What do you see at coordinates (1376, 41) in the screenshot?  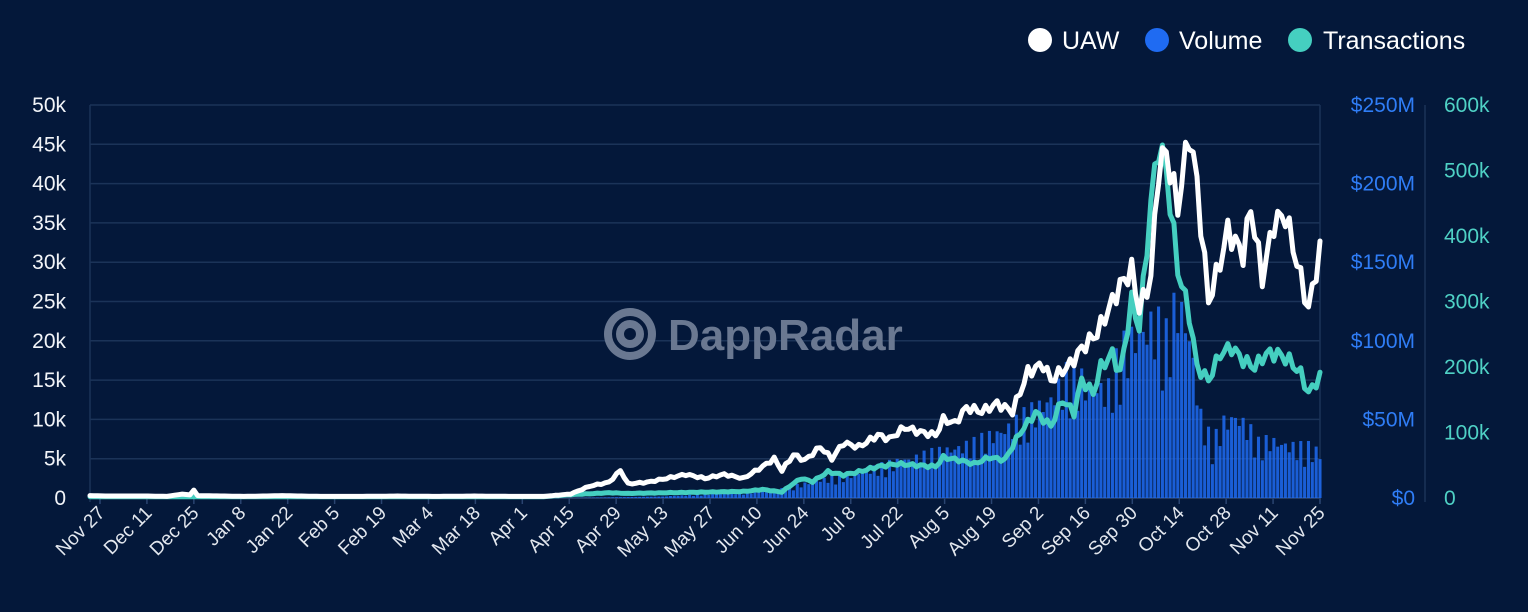 I see `legend-item-transactions: Transactions` at bounding box center [1376, 41].